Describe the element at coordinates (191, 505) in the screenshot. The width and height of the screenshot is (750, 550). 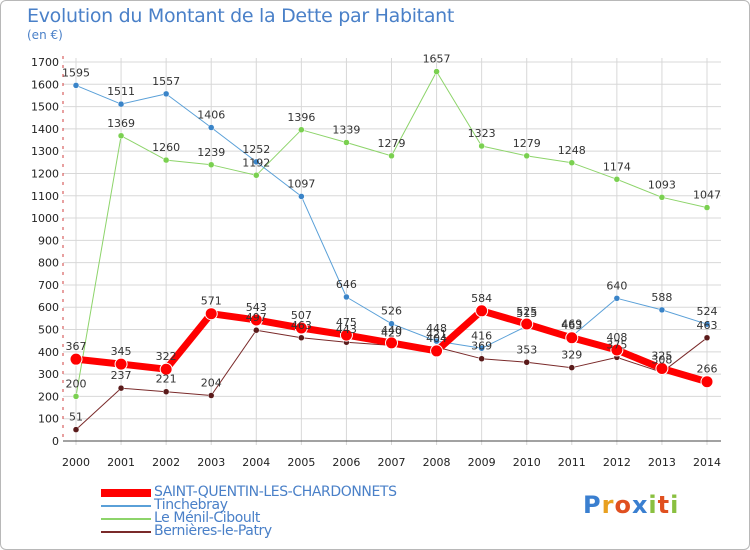
I see `legend-label: Tinchebray` at that location.